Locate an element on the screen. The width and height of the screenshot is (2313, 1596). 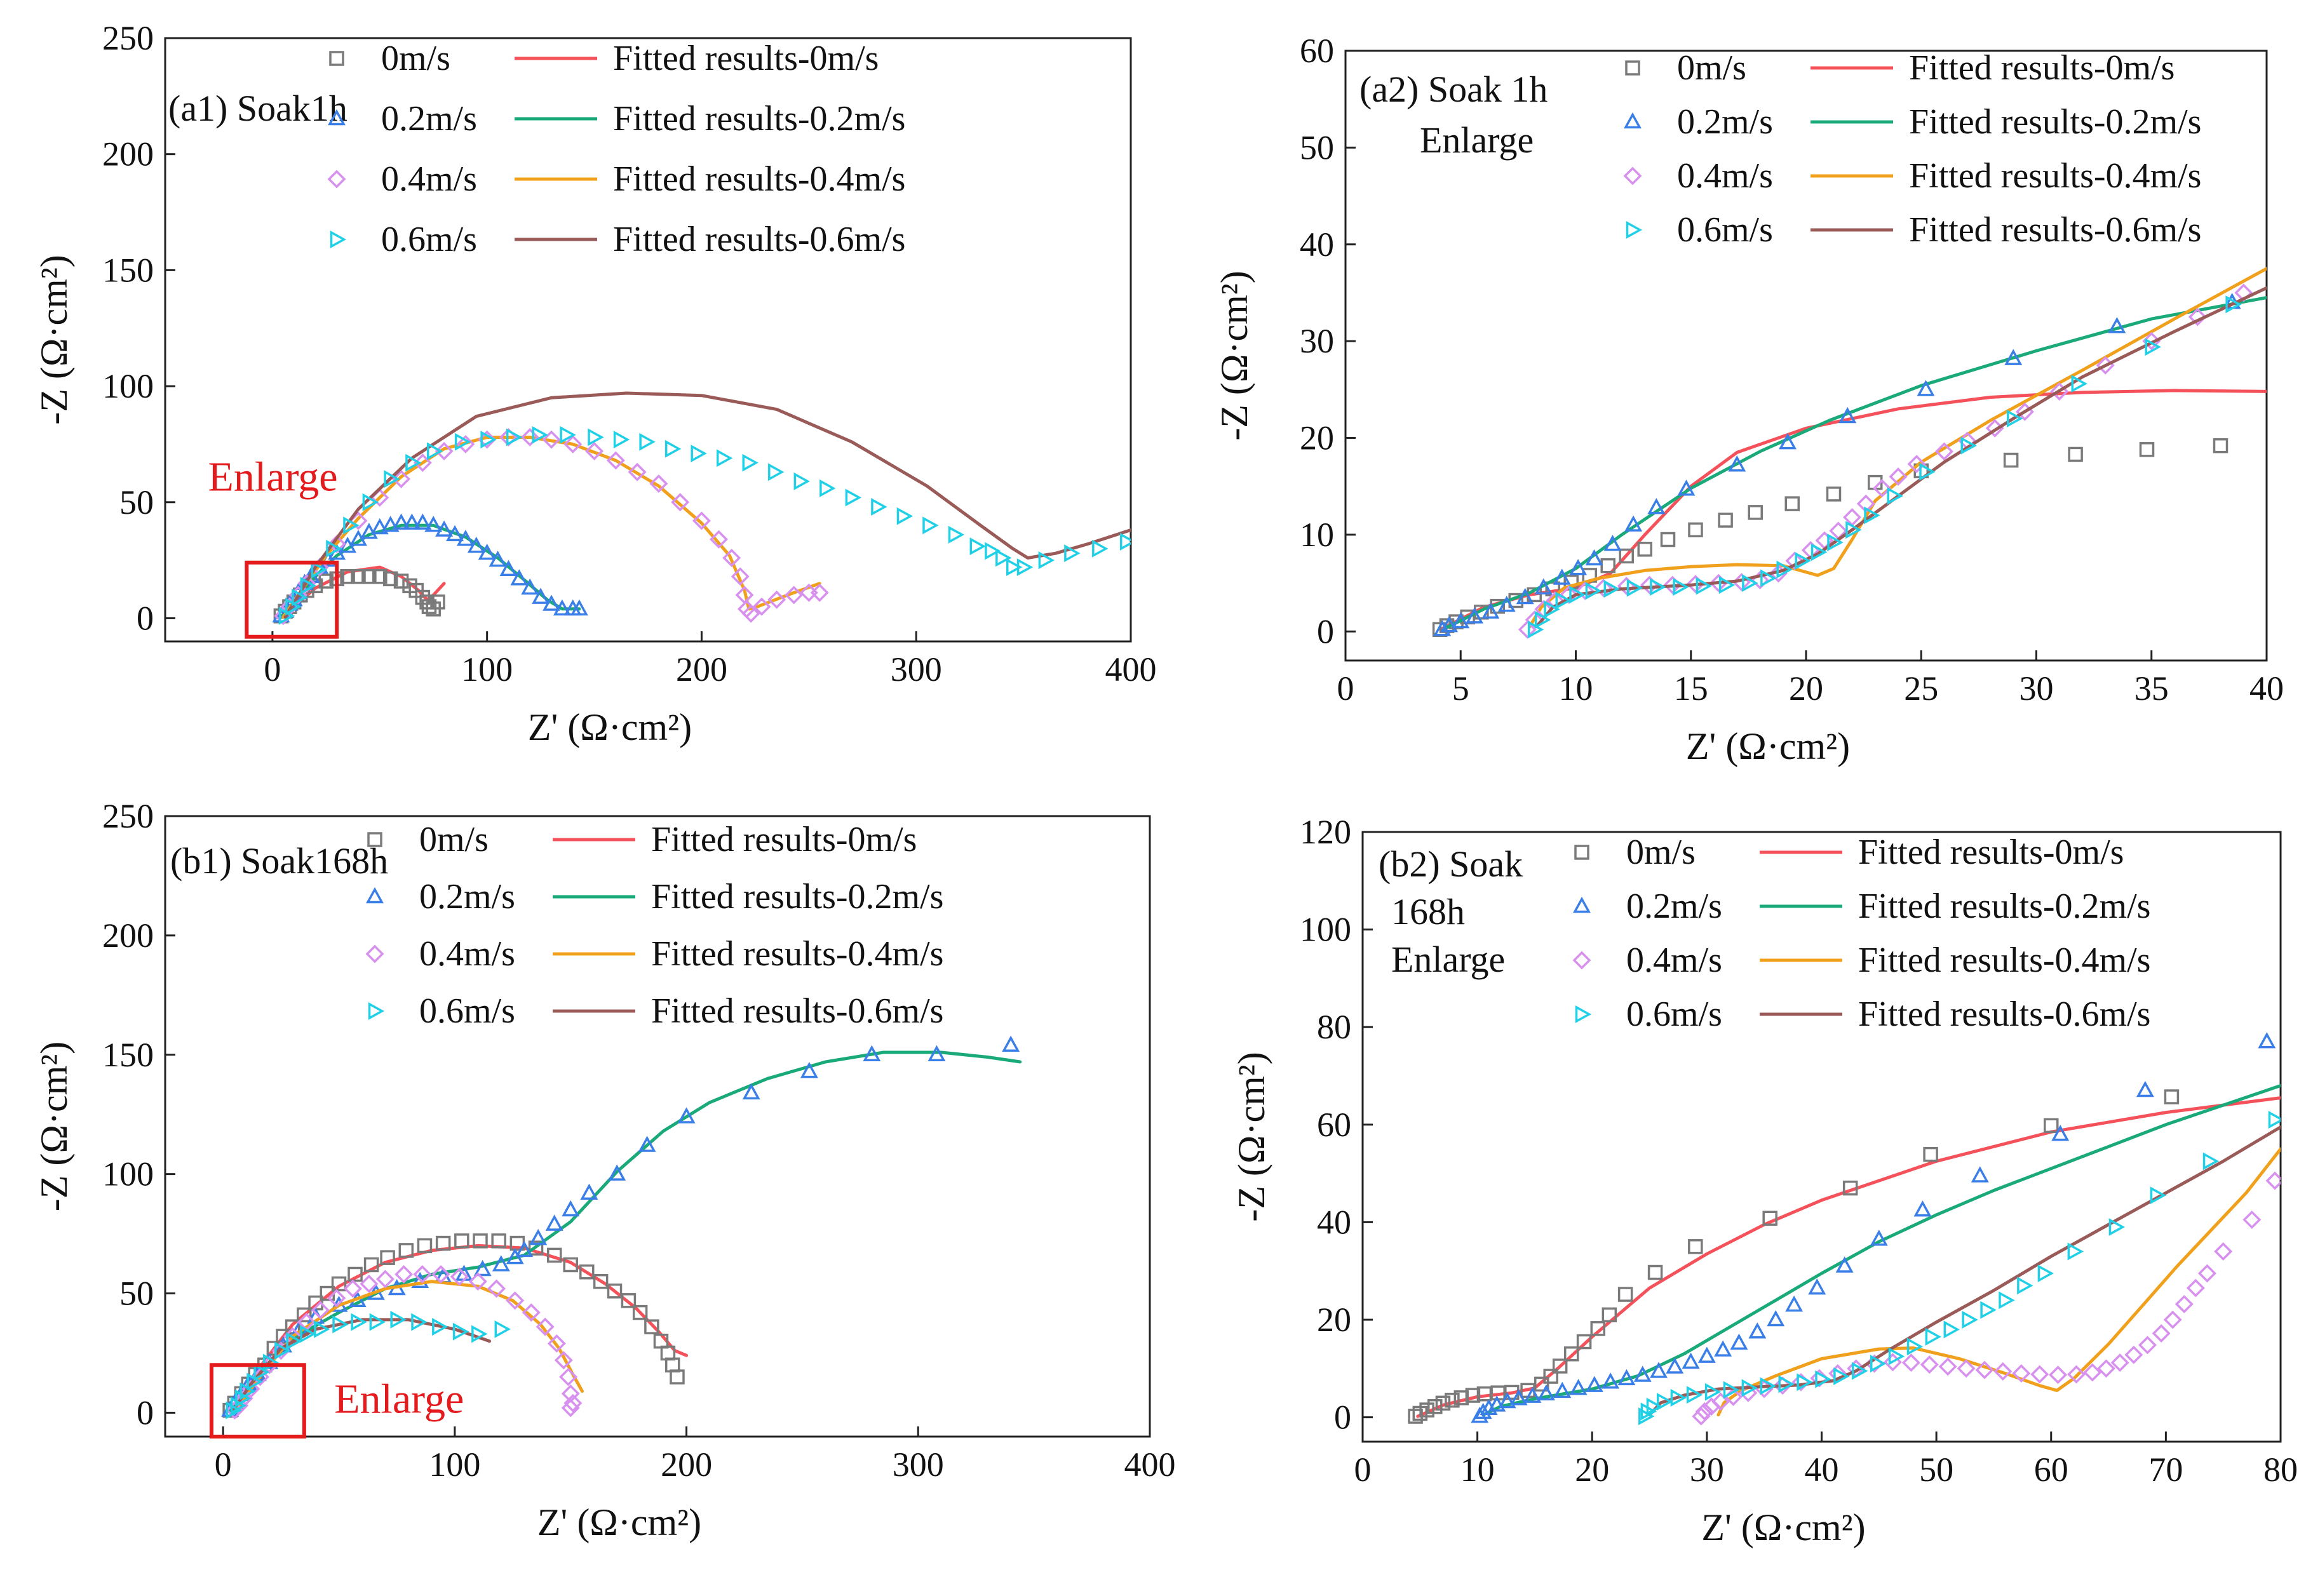
legend-fit-label: Fitted results-0.2m/s is located at coordinates (2055, 122).